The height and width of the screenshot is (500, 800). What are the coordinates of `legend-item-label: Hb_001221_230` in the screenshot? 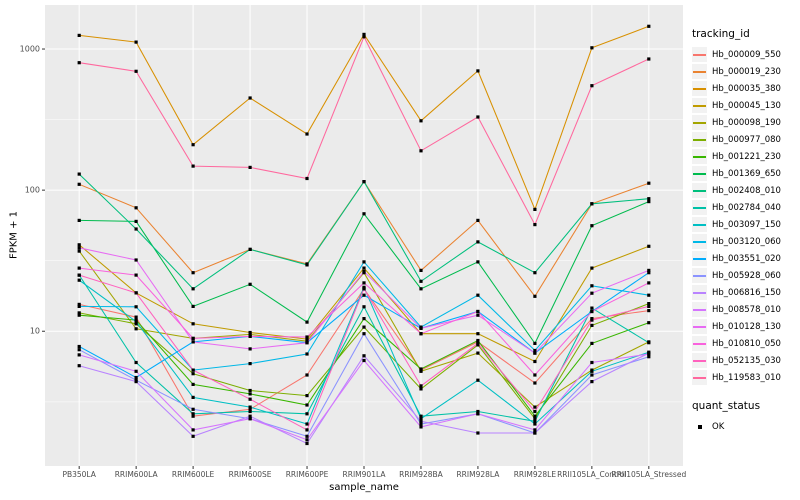 It's located at (746, 156).